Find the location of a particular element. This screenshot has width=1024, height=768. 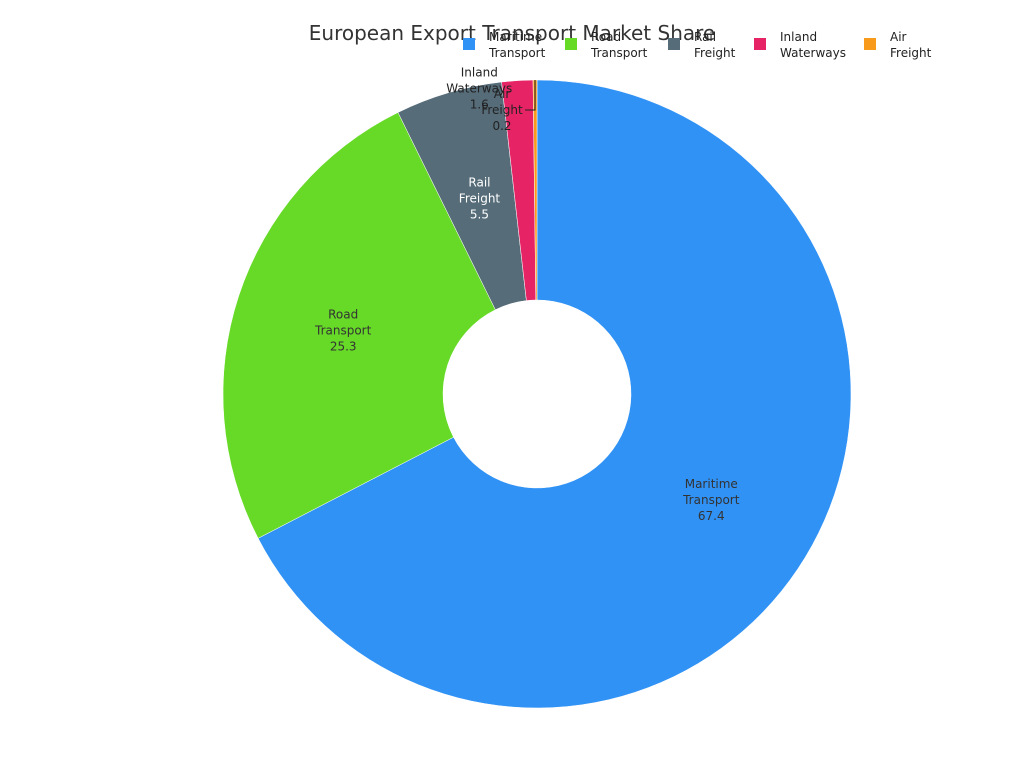

legend-swatch-inland-waterways is located at coordinates (760, 44).